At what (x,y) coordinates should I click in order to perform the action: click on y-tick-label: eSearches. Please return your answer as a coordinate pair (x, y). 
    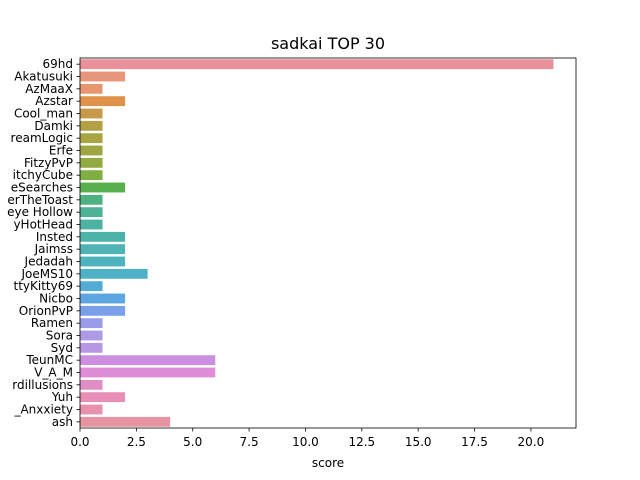
    Looking at the image, I should click on (42, 188).